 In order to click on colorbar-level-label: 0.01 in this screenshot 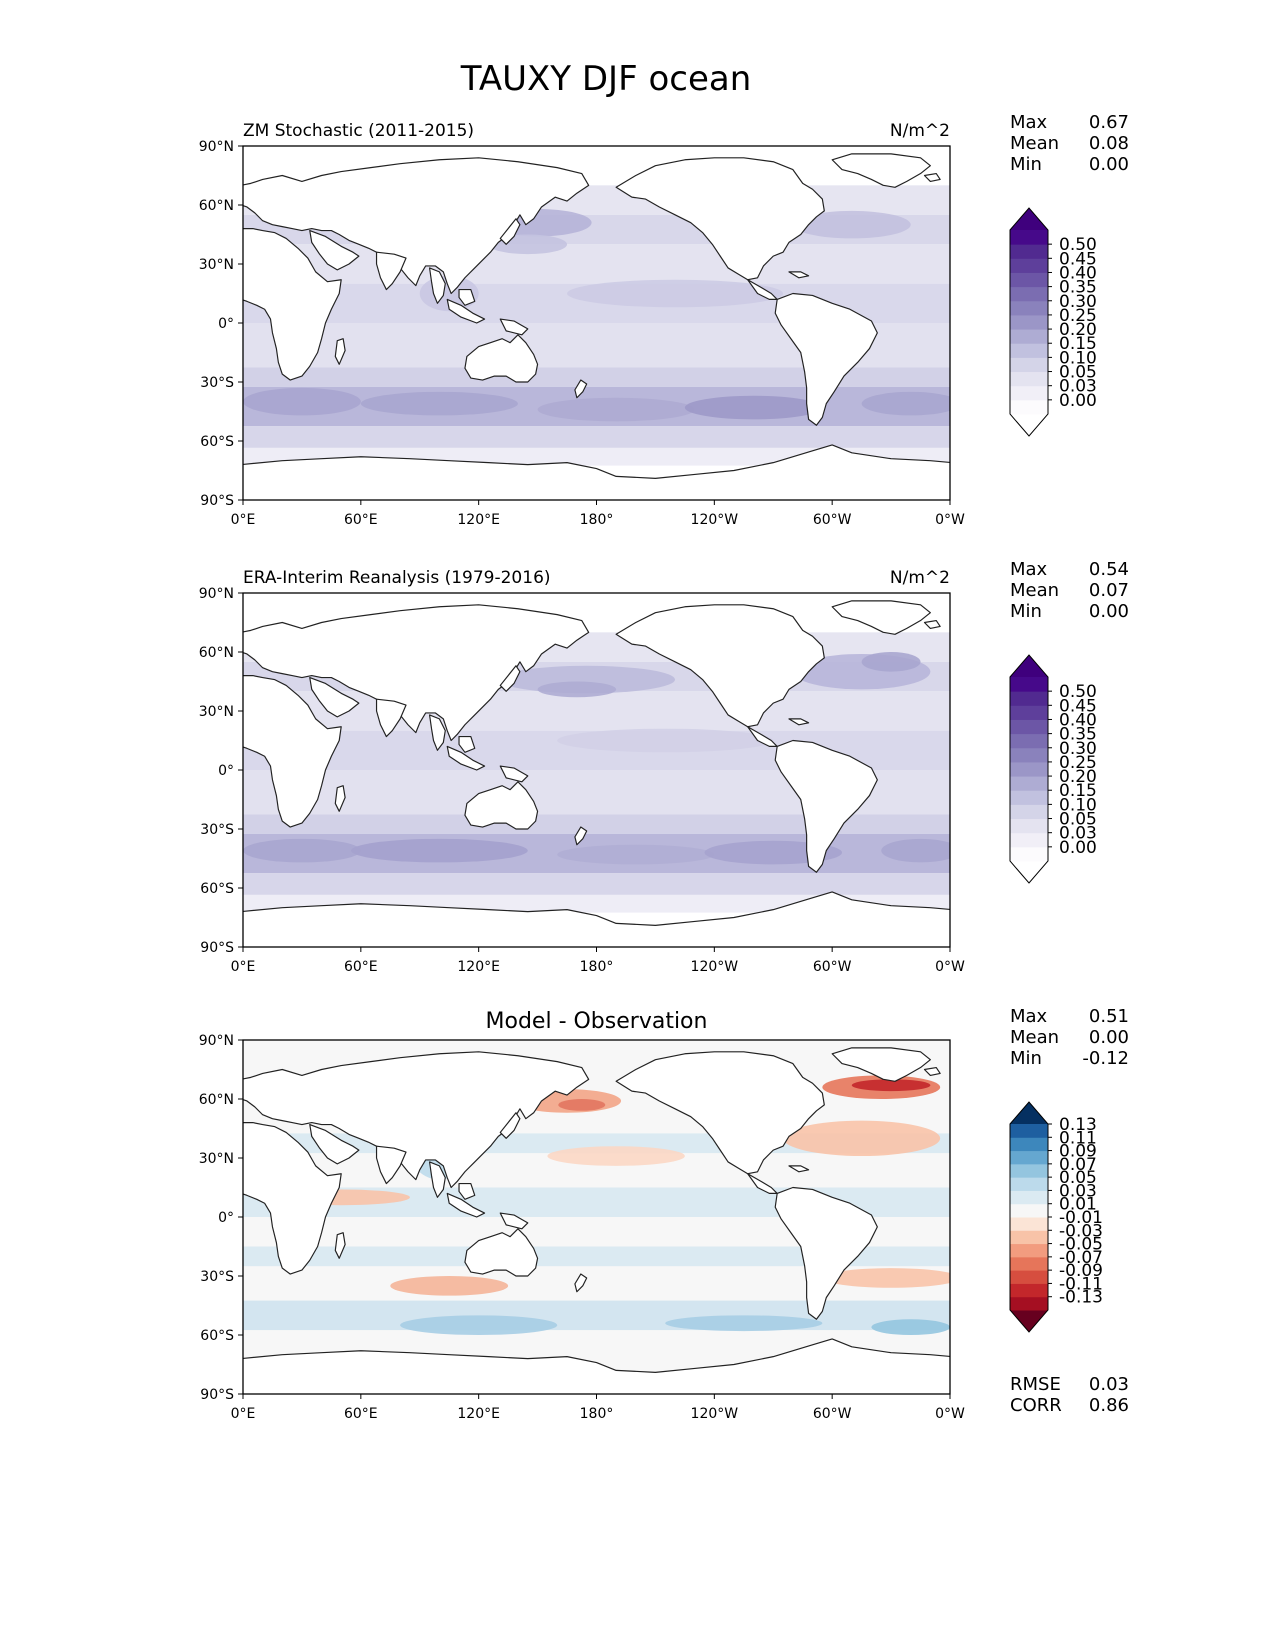, I will do `click(1078, 1205)`.